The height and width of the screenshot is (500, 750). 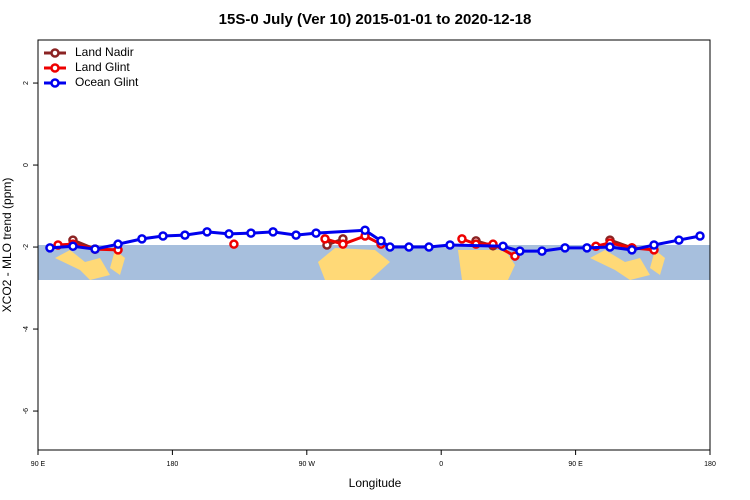 I want to click on y-tick-label: -2, so click(x=26, y=247).